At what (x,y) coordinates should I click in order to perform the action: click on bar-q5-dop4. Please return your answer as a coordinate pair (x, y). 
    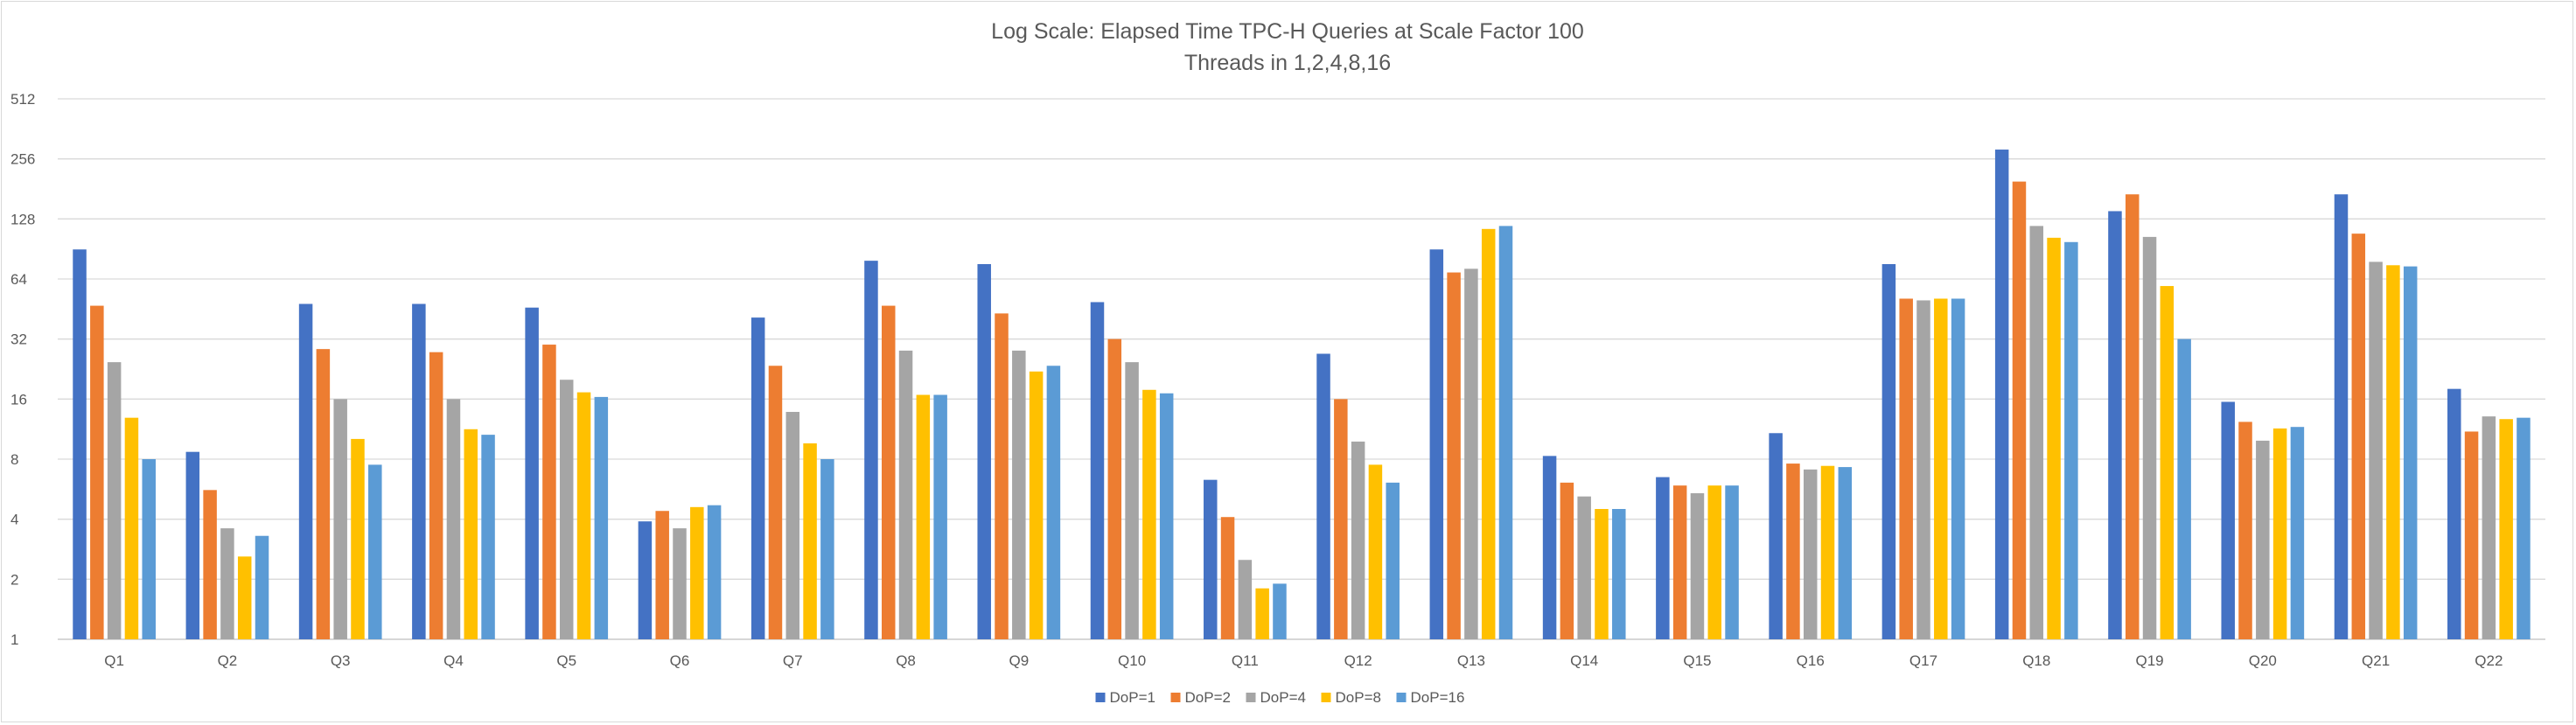
    Looking at the image, I should click on (566, 510).